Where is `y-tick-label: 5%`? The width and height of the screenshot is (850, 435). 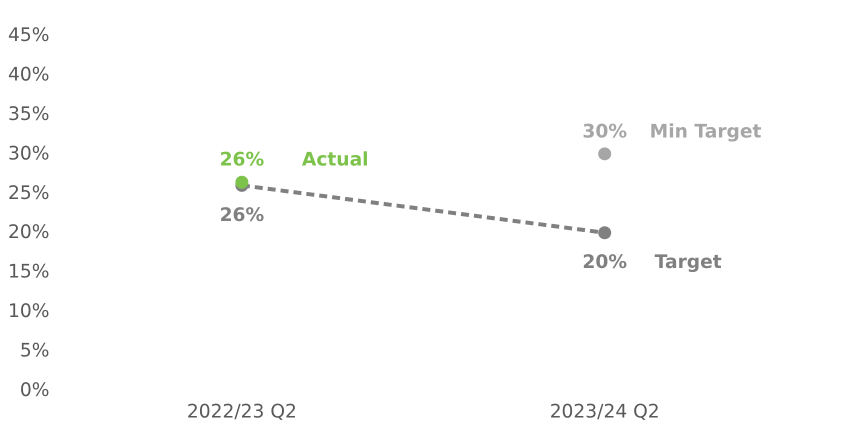
y-tick-label: 5% is located at coordinates (35, 351).